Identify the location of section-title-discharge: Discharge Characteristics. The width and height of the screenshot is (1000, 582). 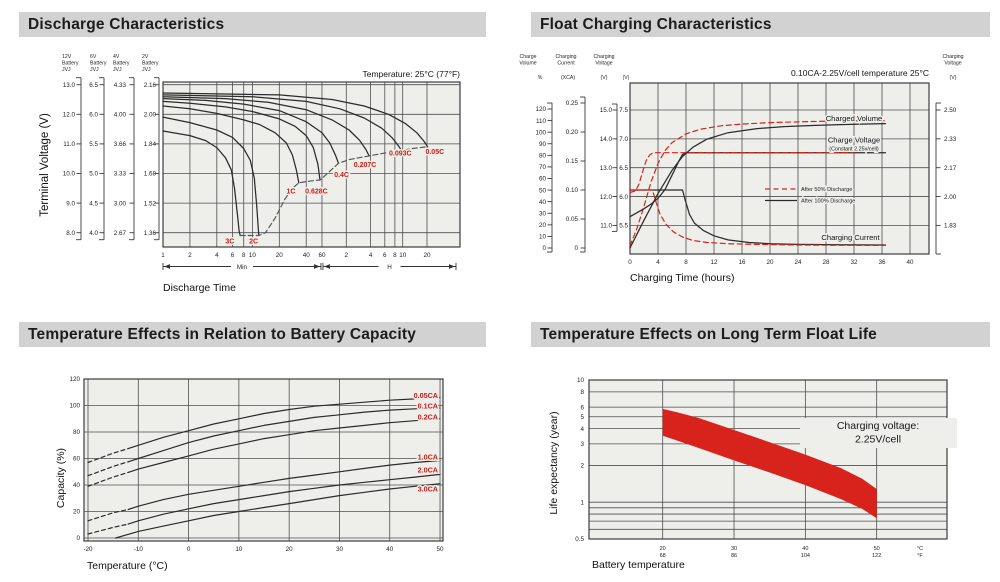
(252, 24).